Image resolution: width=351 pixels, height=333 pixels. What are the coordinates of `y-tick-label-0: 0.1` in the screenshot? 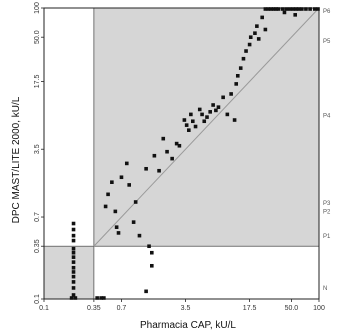 It's located at (37, 299).